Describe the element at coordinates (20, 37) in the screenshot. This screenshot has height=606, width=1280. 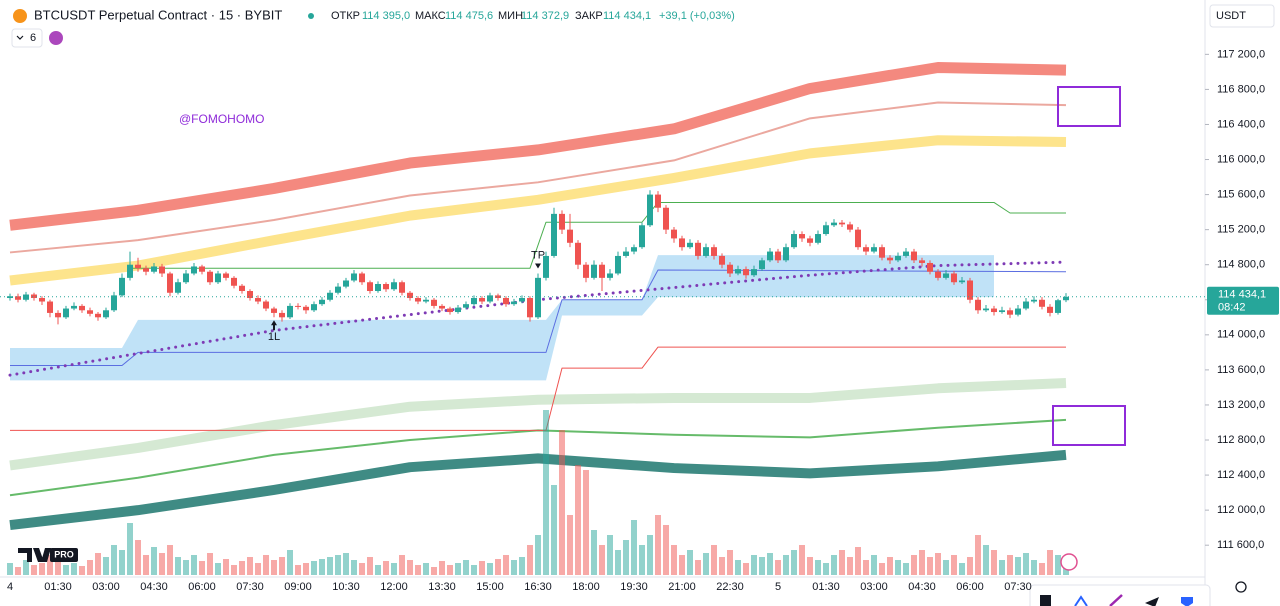
I see `chevron` at that location.